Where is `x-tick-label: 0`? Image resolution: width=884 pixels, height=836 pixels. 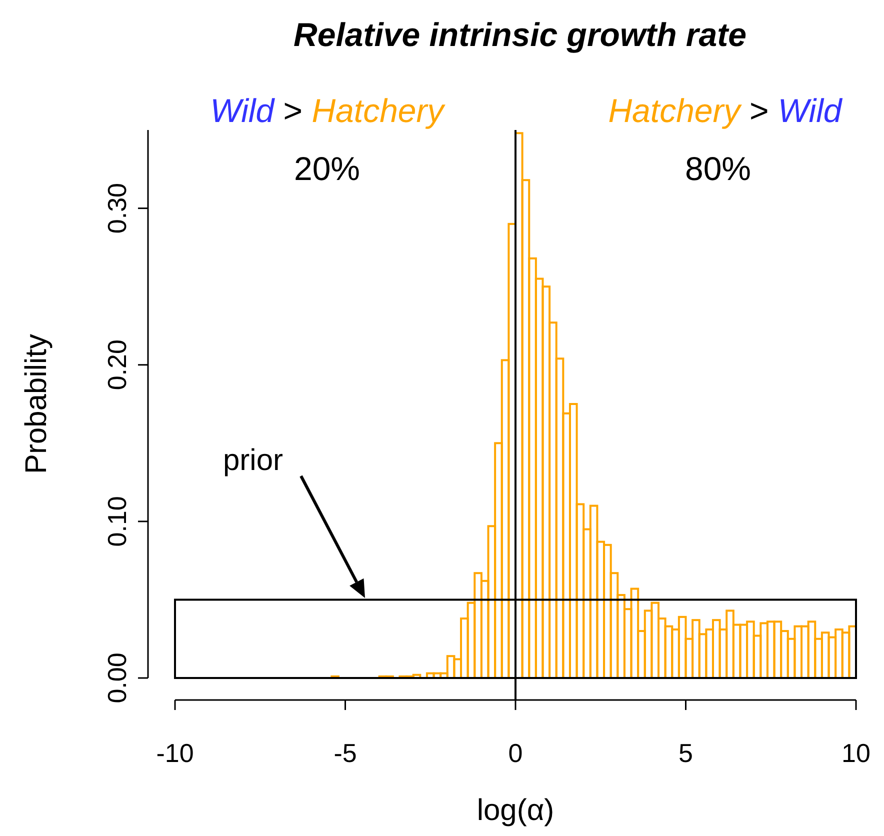 x-tick-label: 0 is located at coordinates (515, 753).